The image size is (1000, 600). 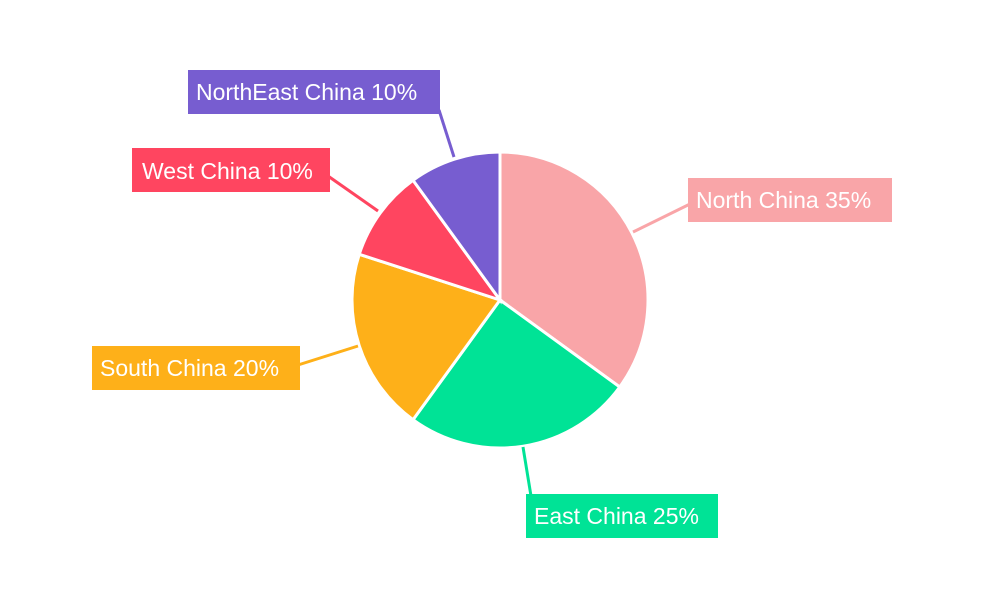 What do you see at coordinates (227, 171) in the screenshot?
I see `label-text: West China 10%` at bounding box center [227, 171].